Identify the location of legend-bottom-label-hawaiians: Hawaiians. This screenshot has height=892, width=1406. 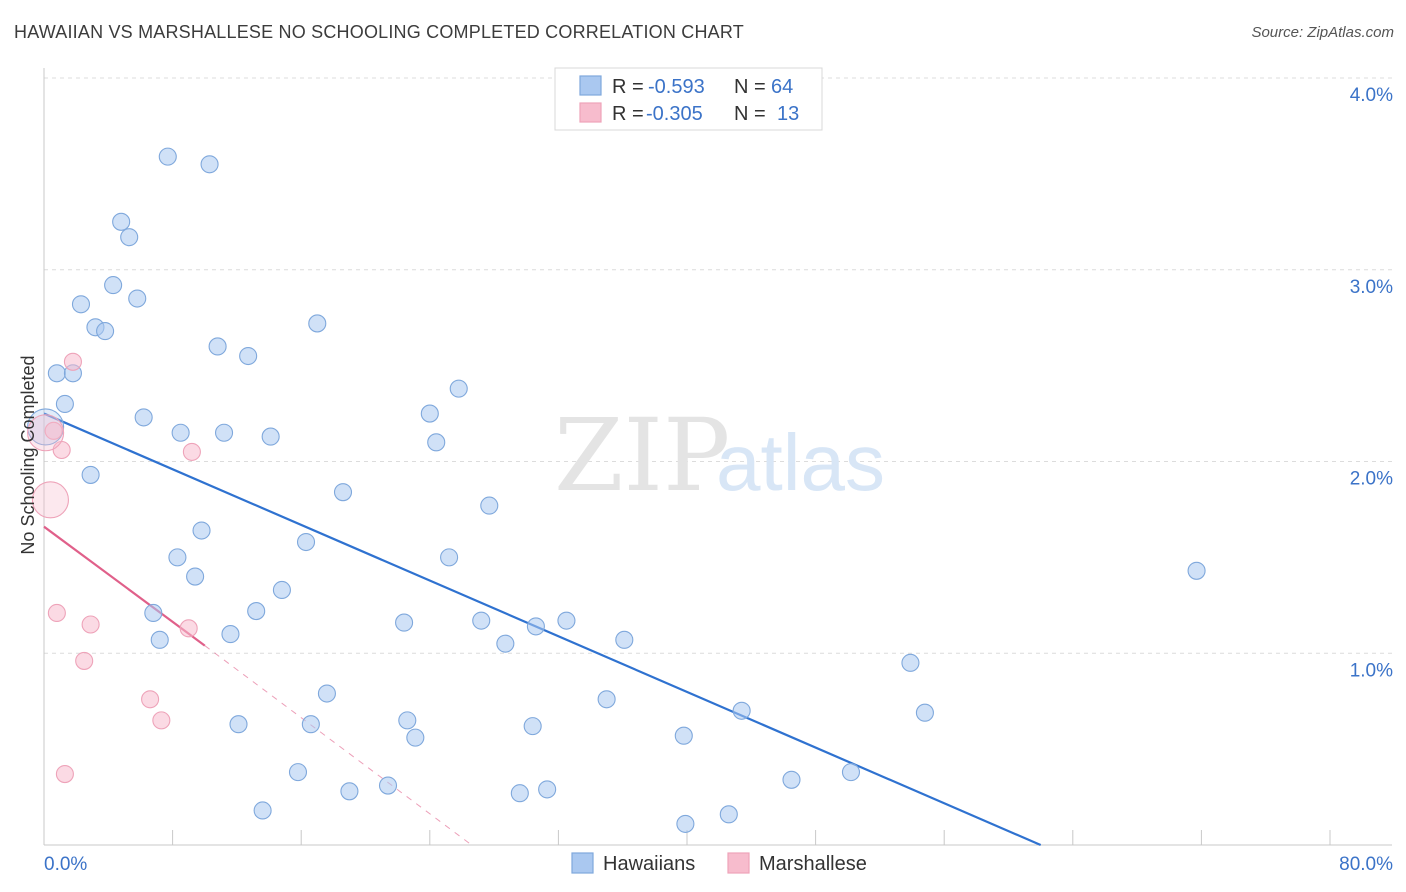
(649, 864).